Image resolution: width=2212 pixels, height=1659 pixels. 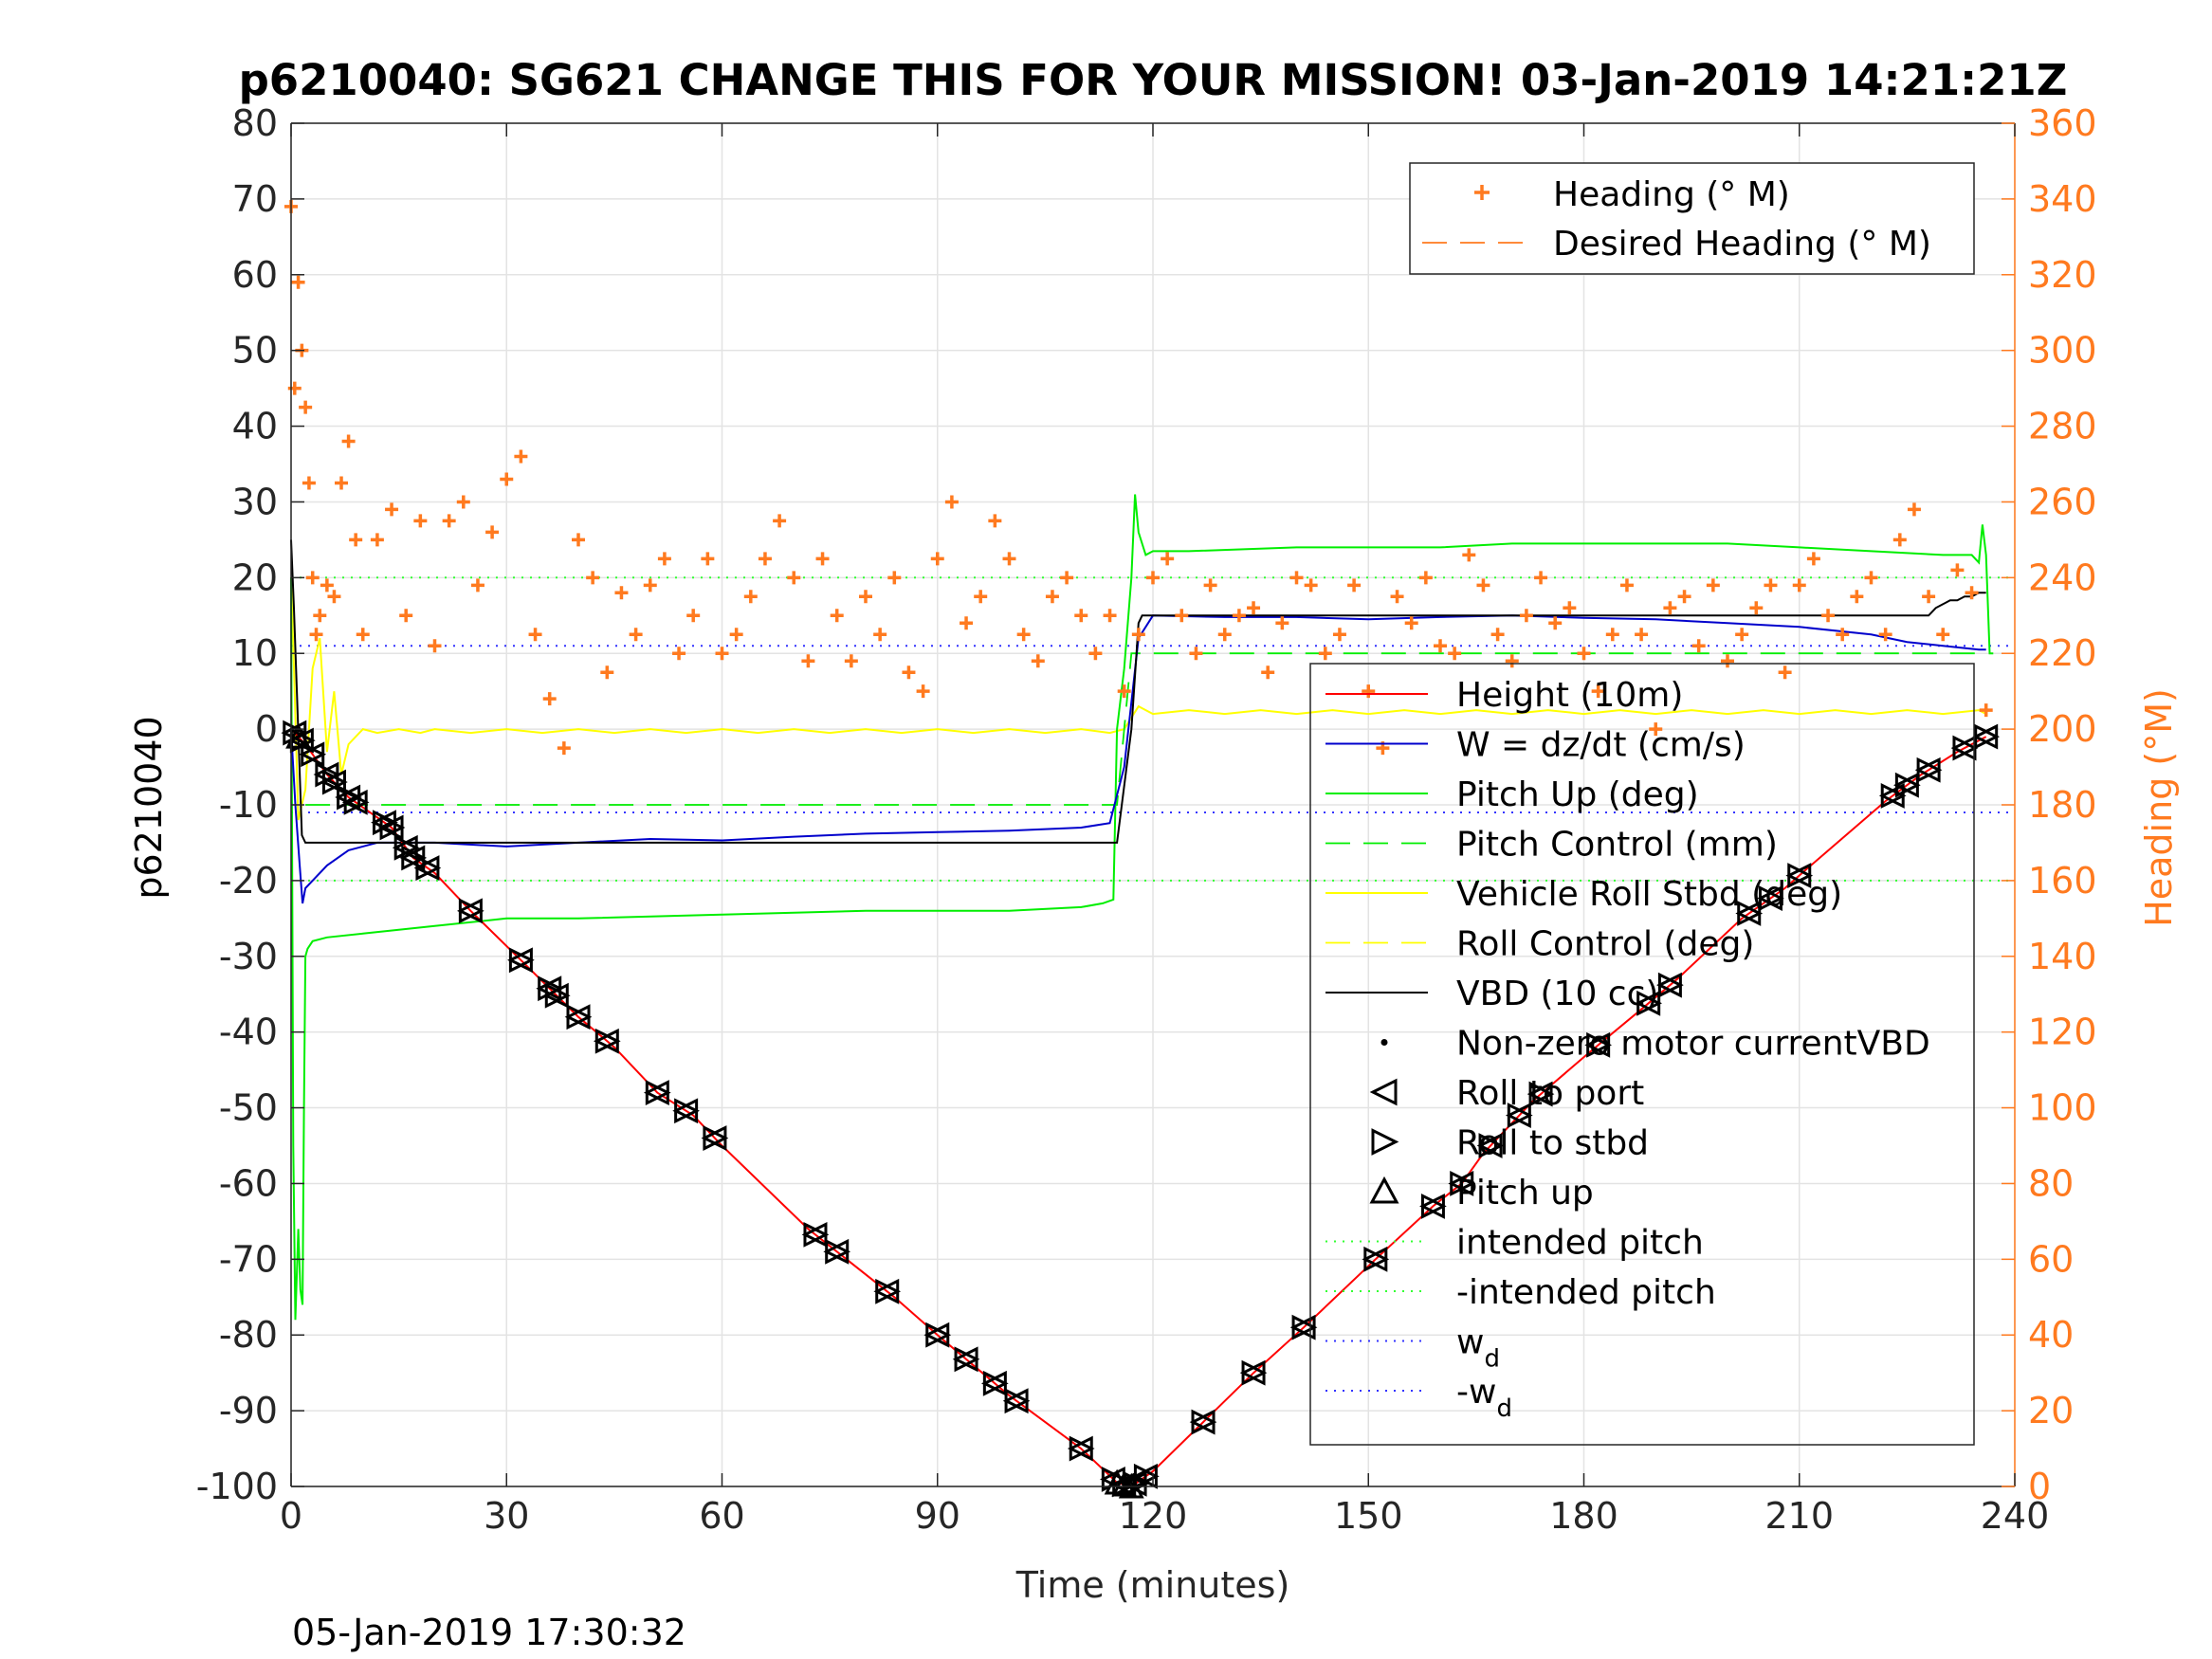 What do you see at coordinates (2062, 956) in the screenshot?
I see `y-right-tick-label: 140` at bounding box center [2062, 956].